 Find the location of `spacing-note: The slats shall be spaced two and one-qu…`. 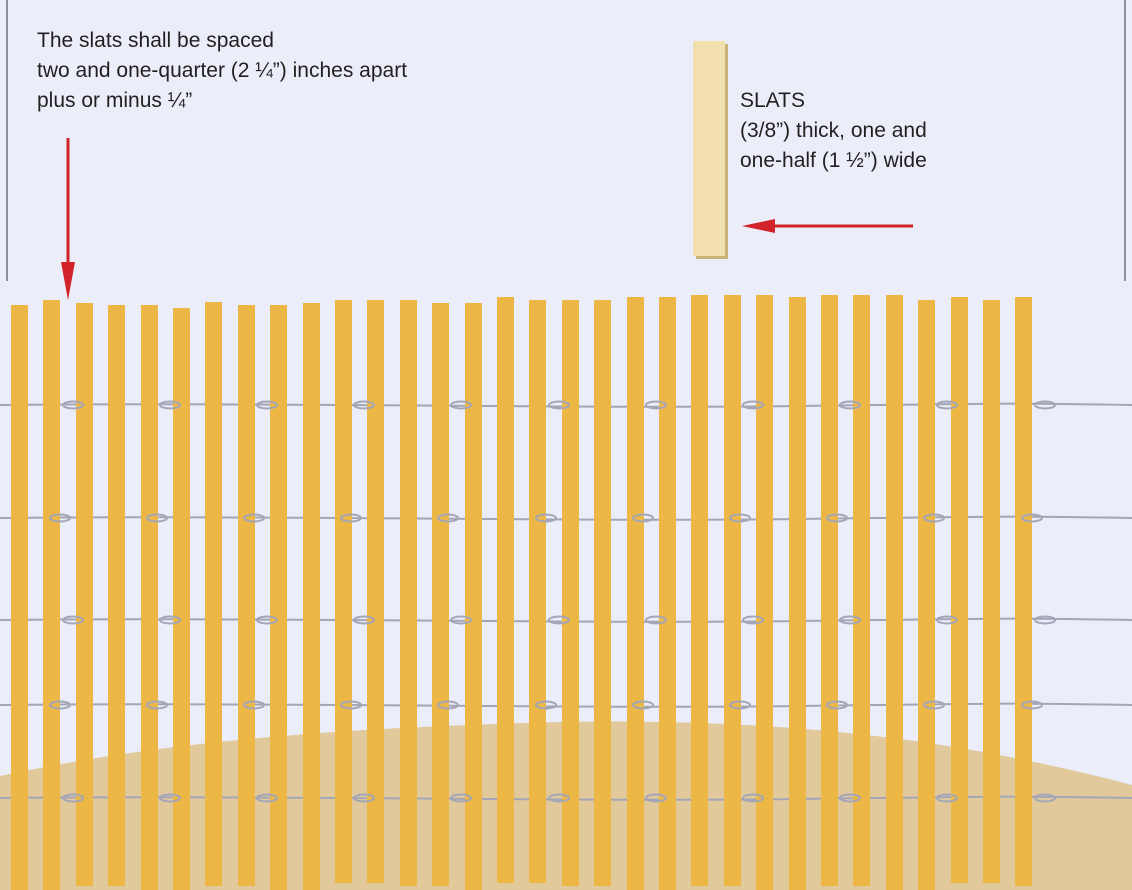

spacing-note: The slats shall be spaced two and one-qu… is located at coordinates (222, 71).